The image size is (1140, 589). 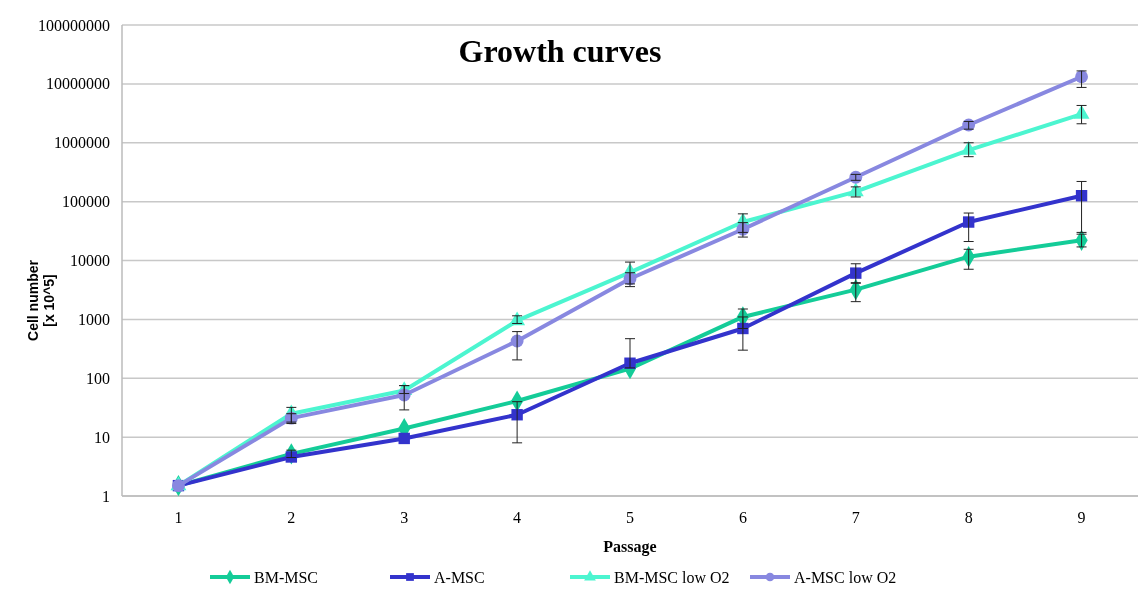 I want to click on y-tick-label: 100000, so click(x=86, y=202).